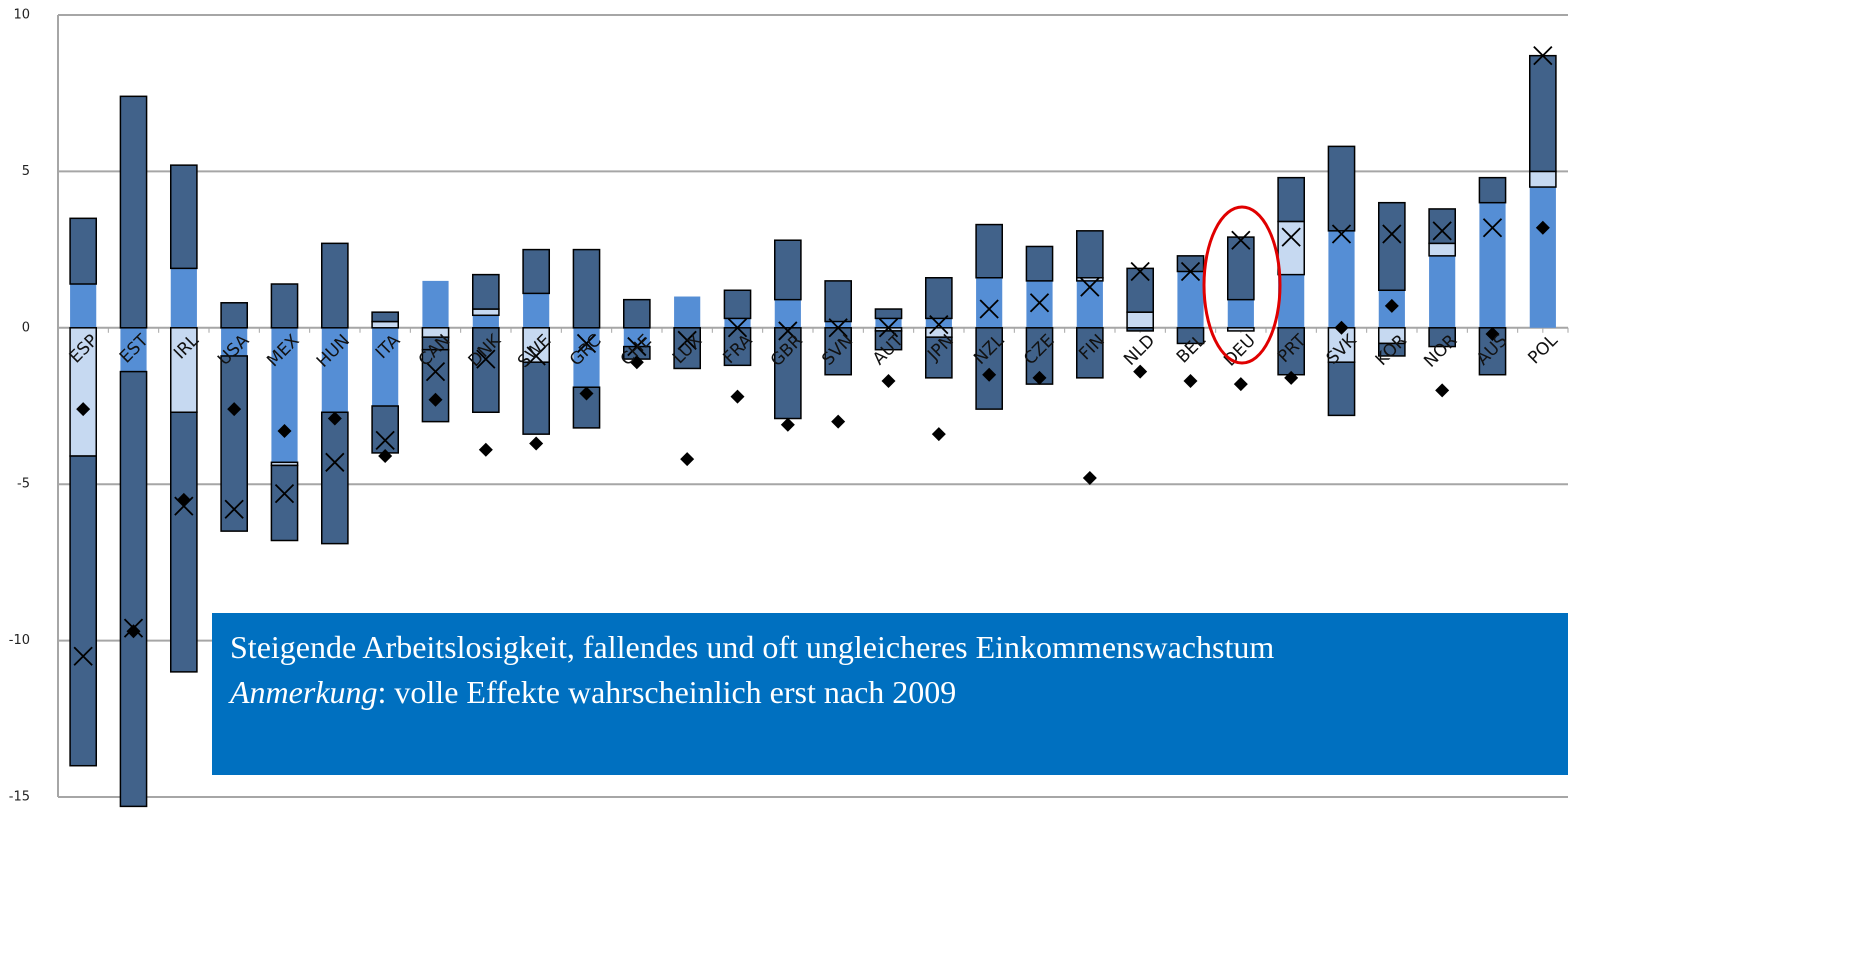  What do you see at coordinates (19, 797) in the screenshot?
I see `y-tick-label: -15` at bounding box center [19, 797].